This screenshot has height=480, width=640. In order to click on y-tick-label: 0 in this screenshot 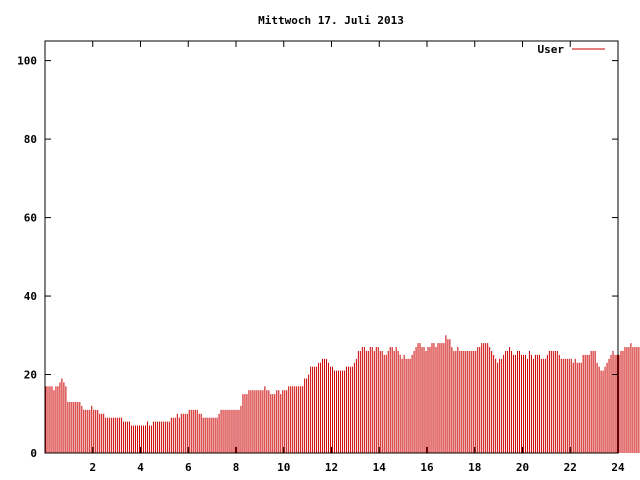, I will do `click(33, 453)`.